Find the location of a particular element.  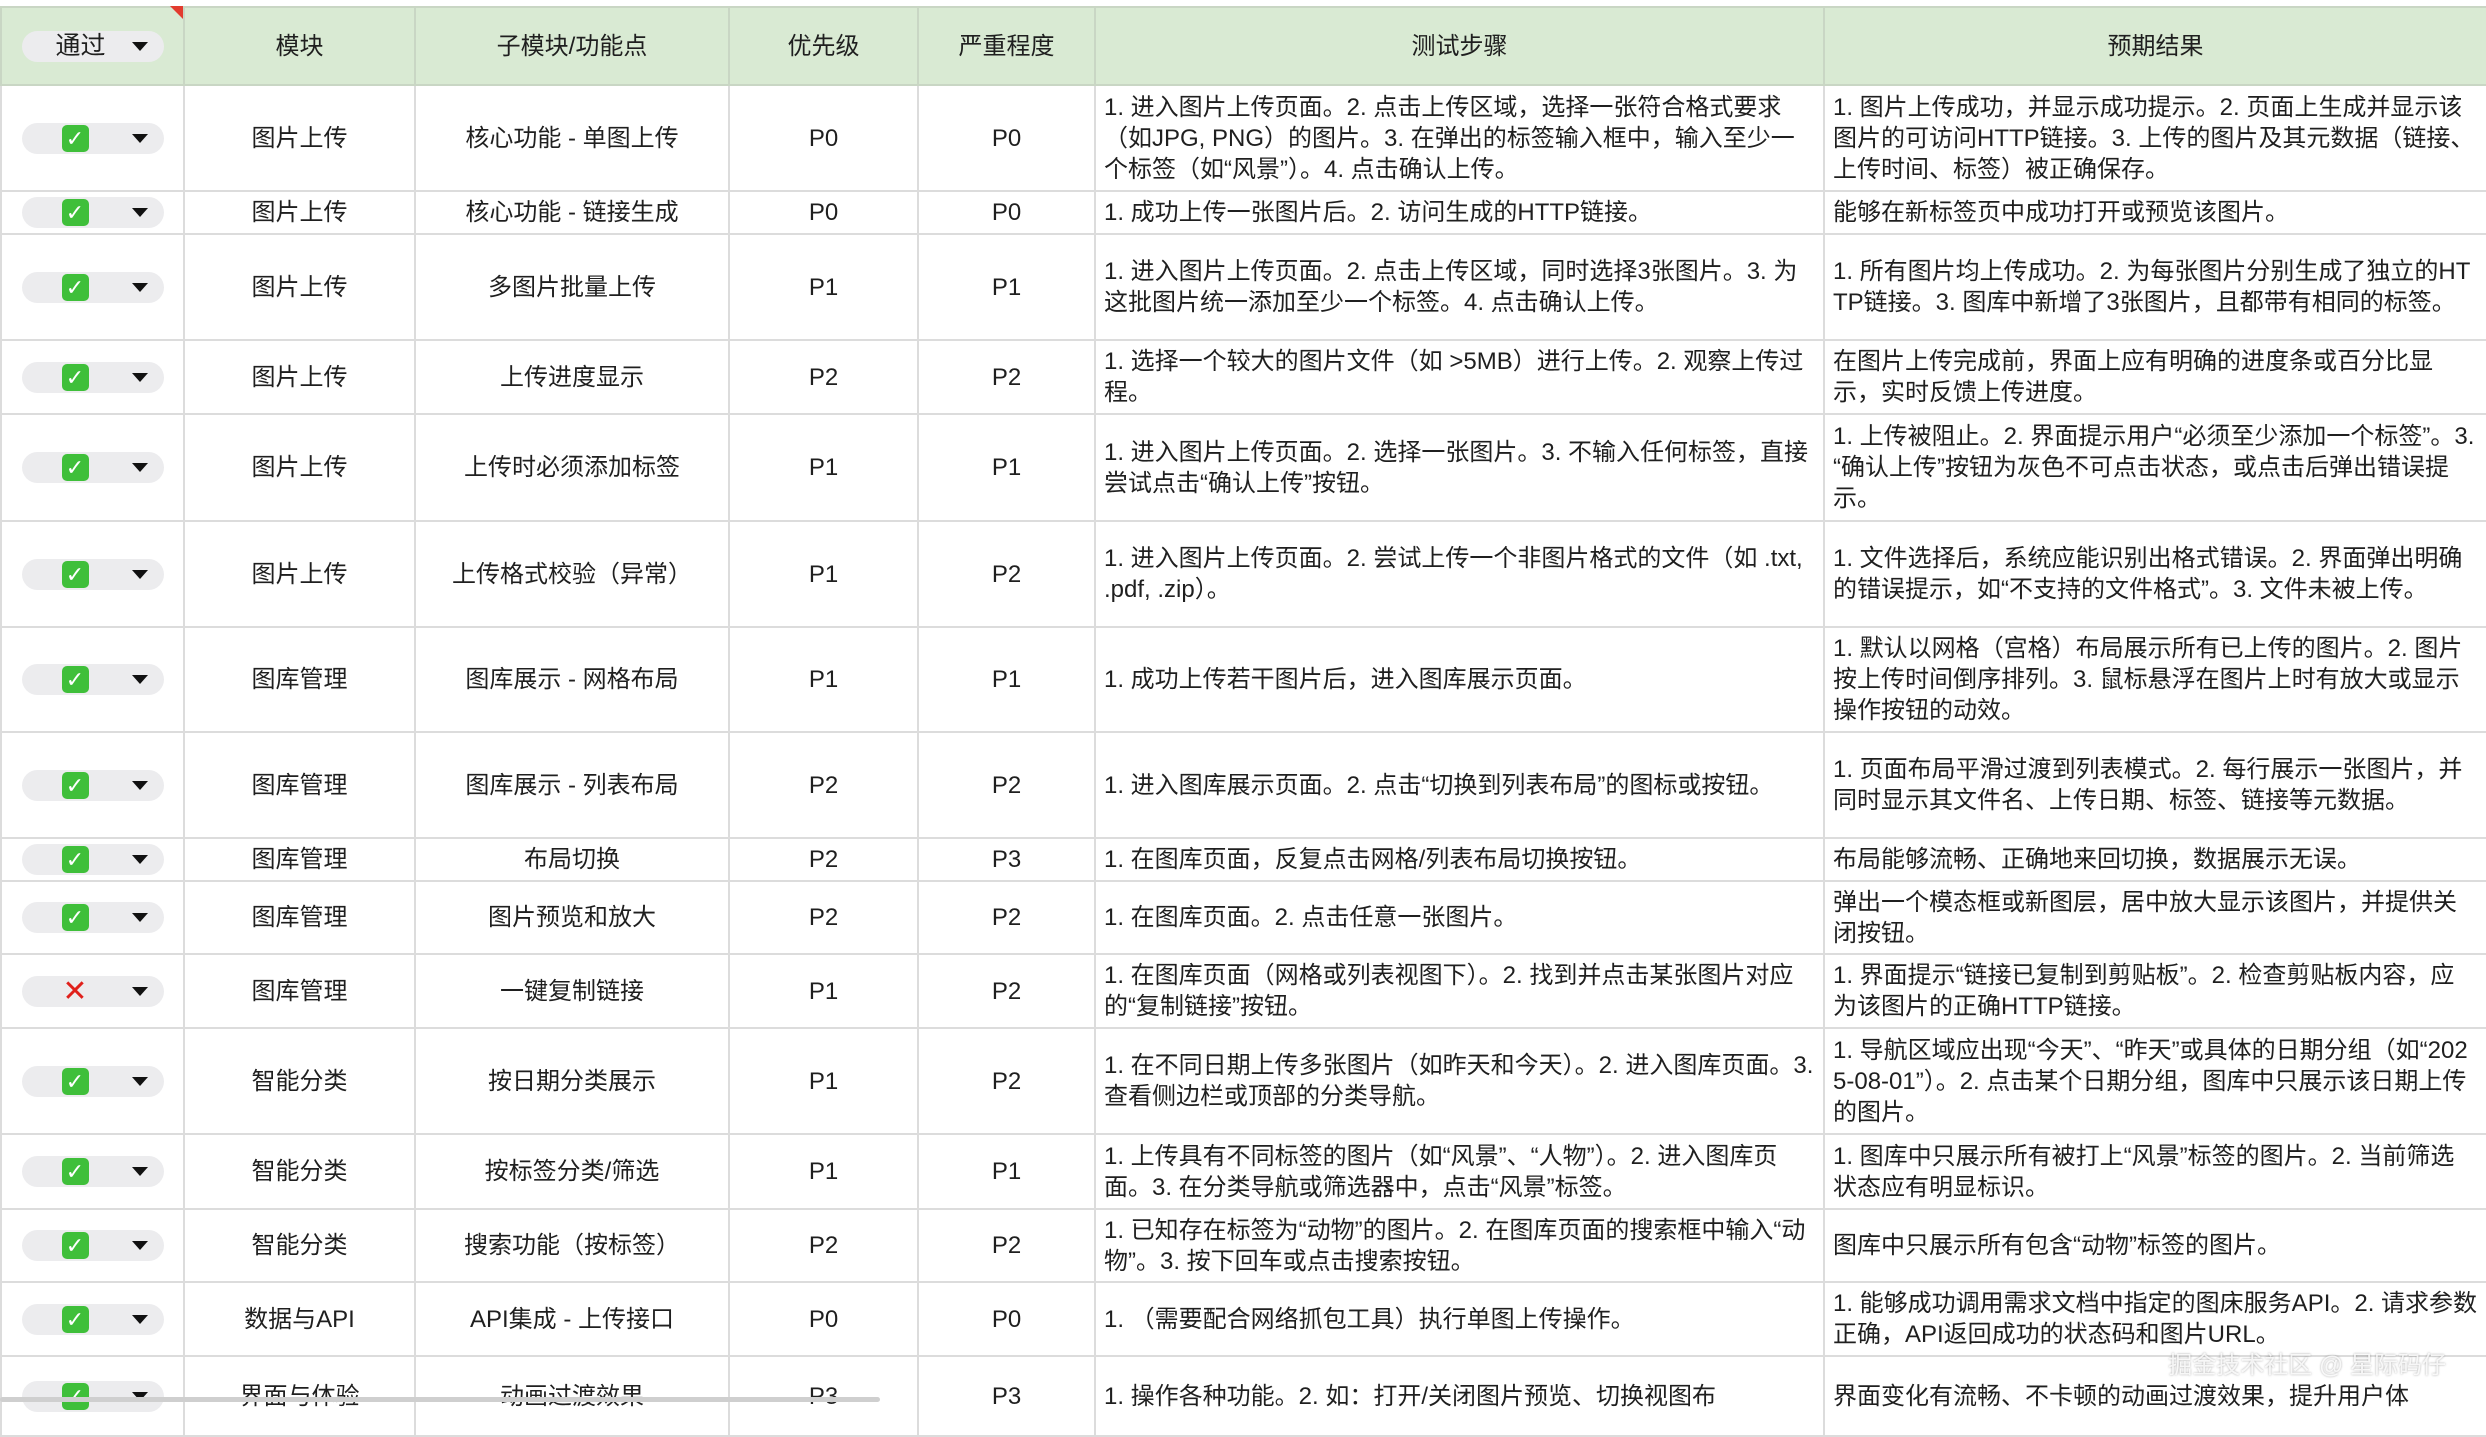

submodule-cell: 布局切换 is located at coordinates (572, 859).